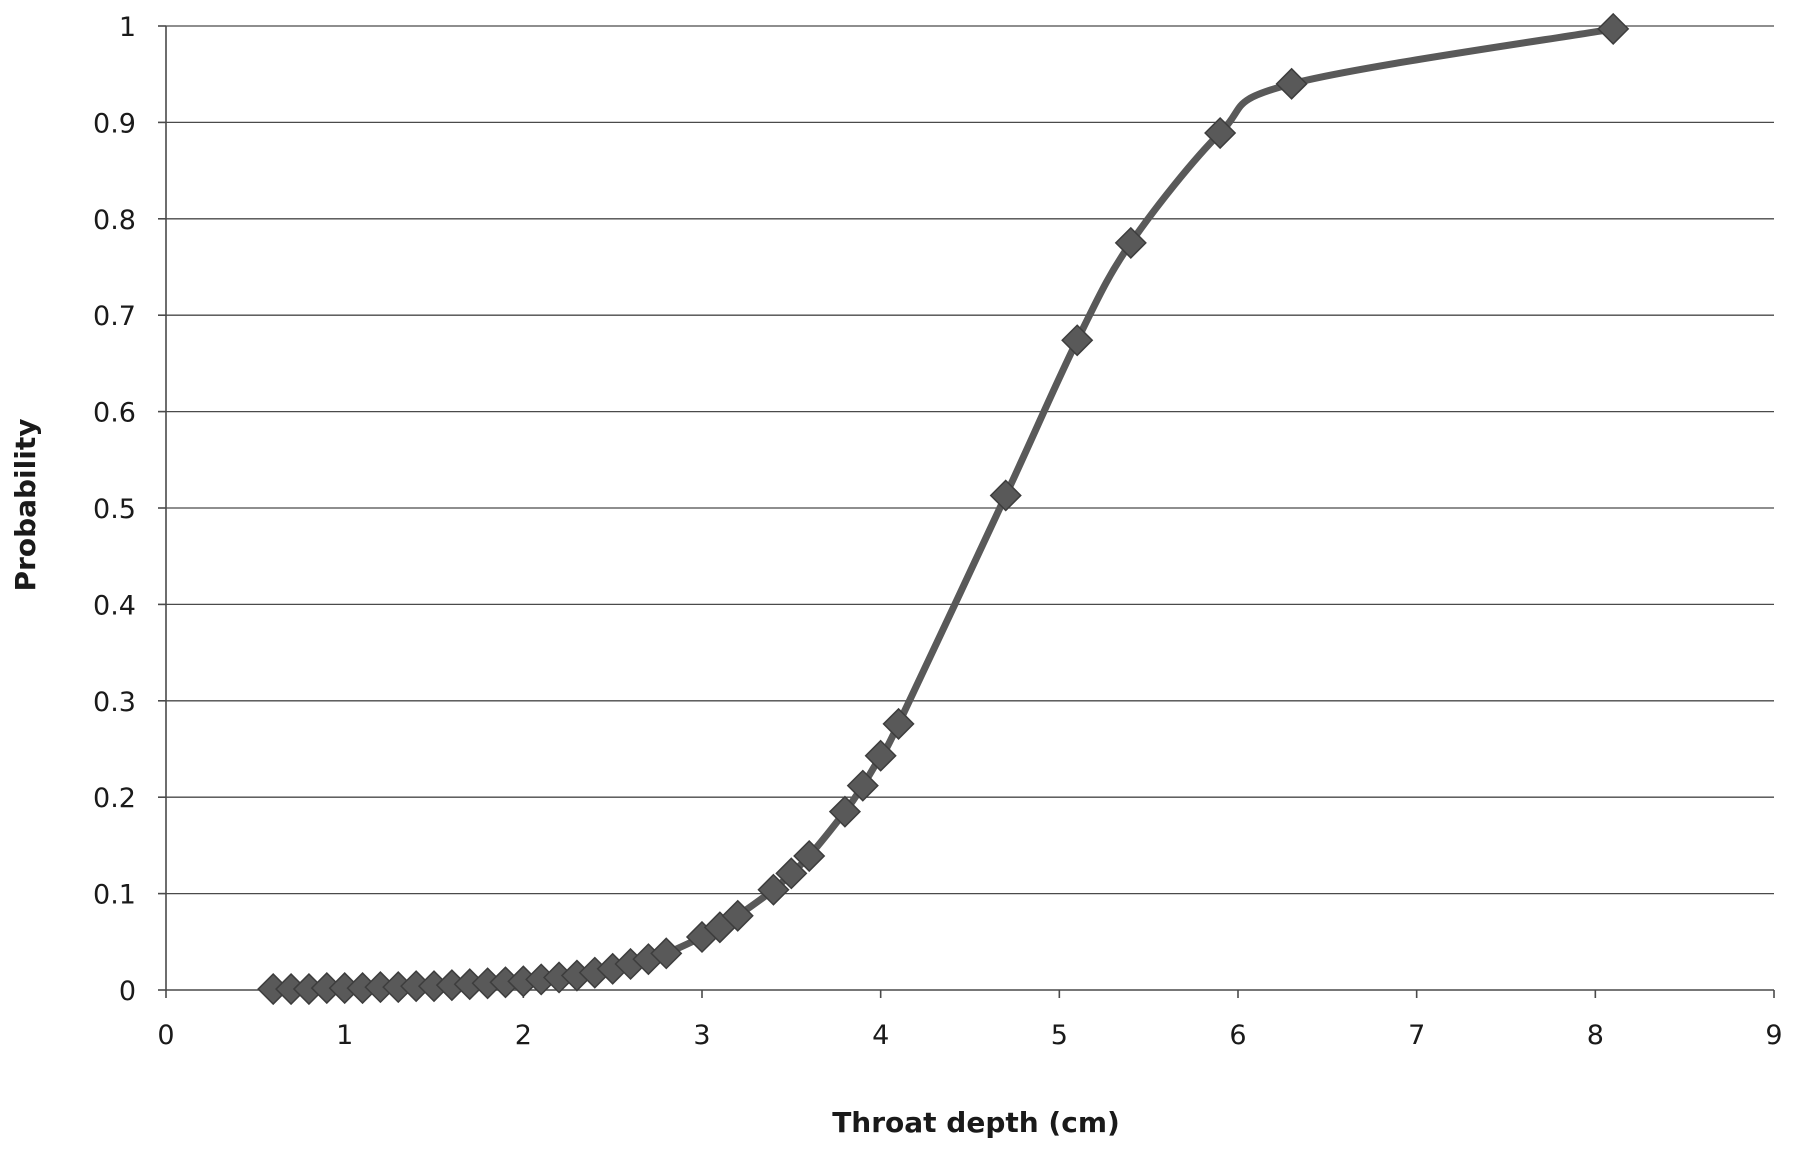 Image resolution: width=1800 pixels, height=1150 pixels. Describe the element at coordinates (25, 505) in the screenshot. I see `y-axis-title: Probability` at that location.